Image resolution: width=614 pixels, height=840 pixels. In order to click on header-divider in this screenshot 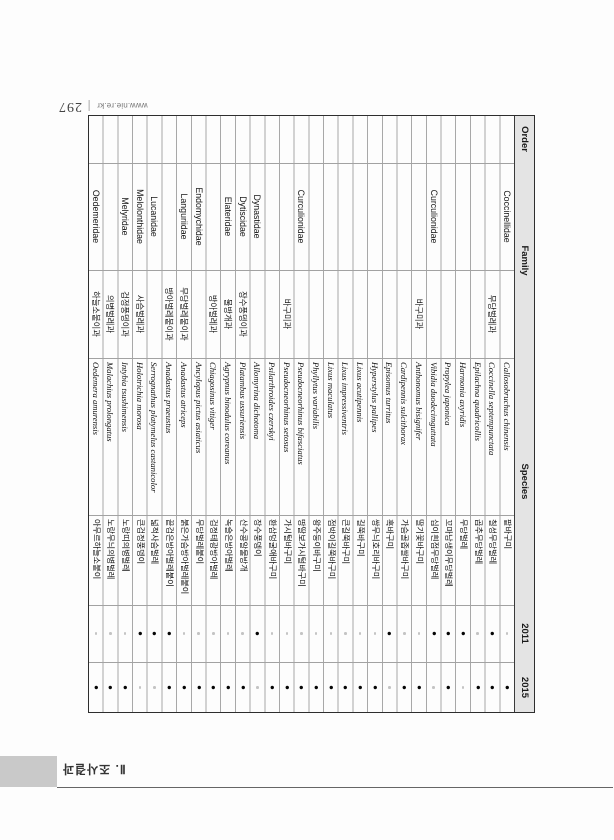, I will do `click(89, 106)`.